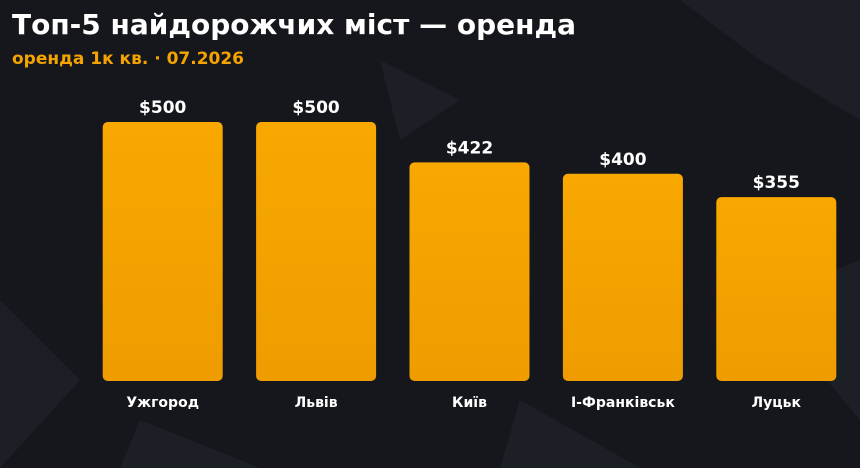  Describe the element at coordinates (294, 24) in the screenshot. I see `chart-title: Топ-5 найдорожчих міст — оренда` at that location.